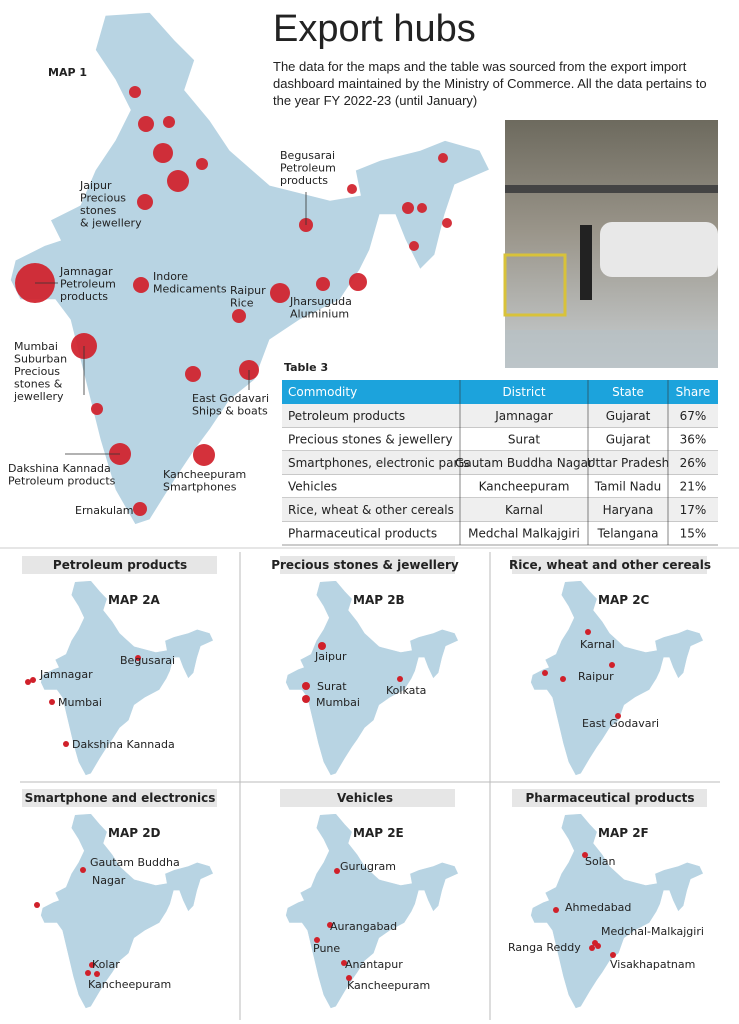 This screenshot has height=1024, width=739. Describe the element at coordinates (628, 440) in the screenshot. I see `table-cell: Gujarat` at that location.